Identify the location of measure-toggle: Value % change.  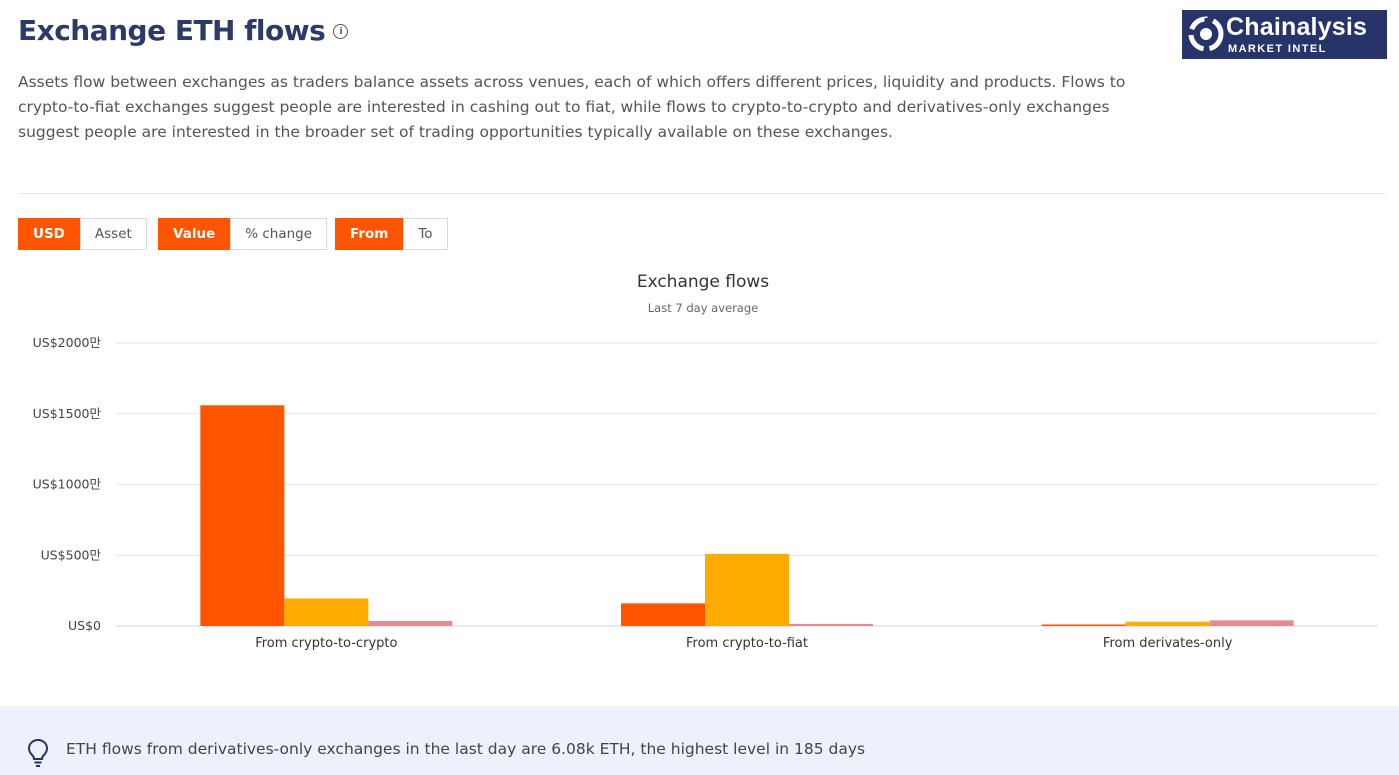
(243, 234).